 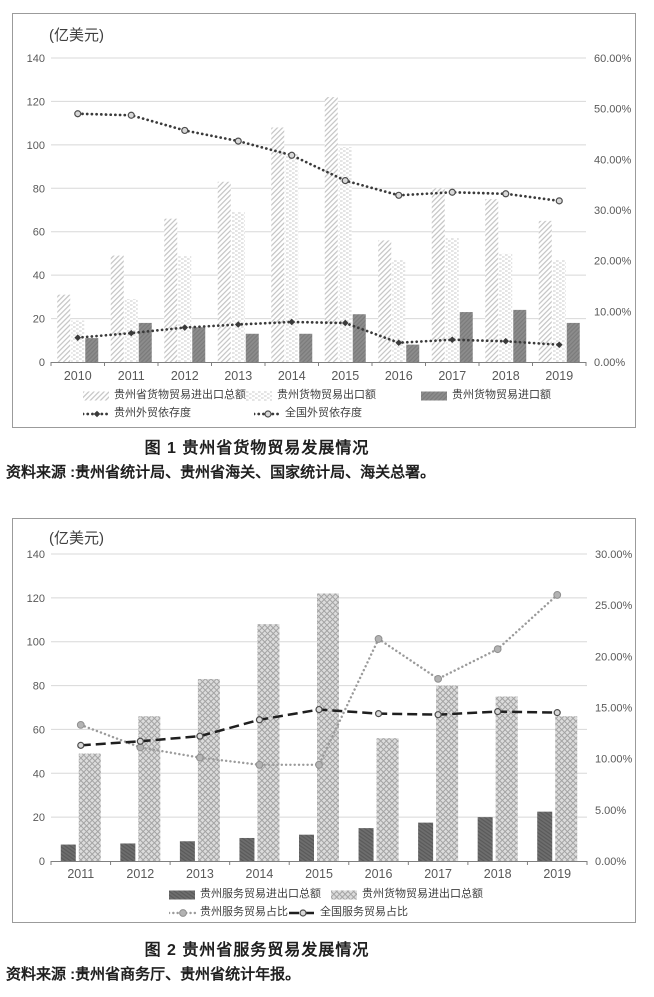 I want to click on legend-item: 贵州货物贸易进口额, so click(x=486, y=395).